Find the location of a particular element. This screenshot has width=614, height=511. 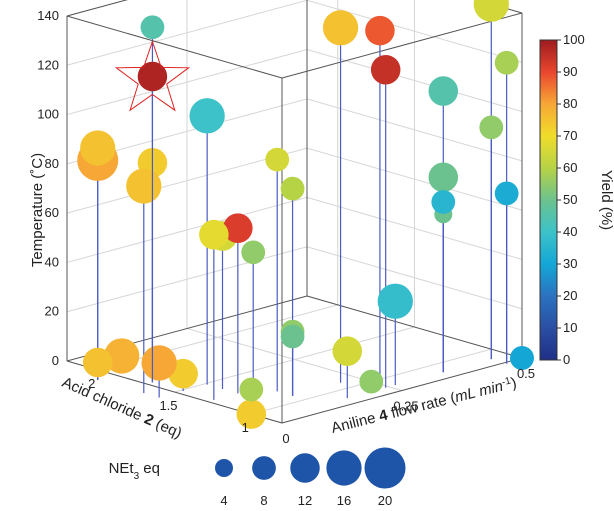

star-outline is located at coordinates (152, 75).